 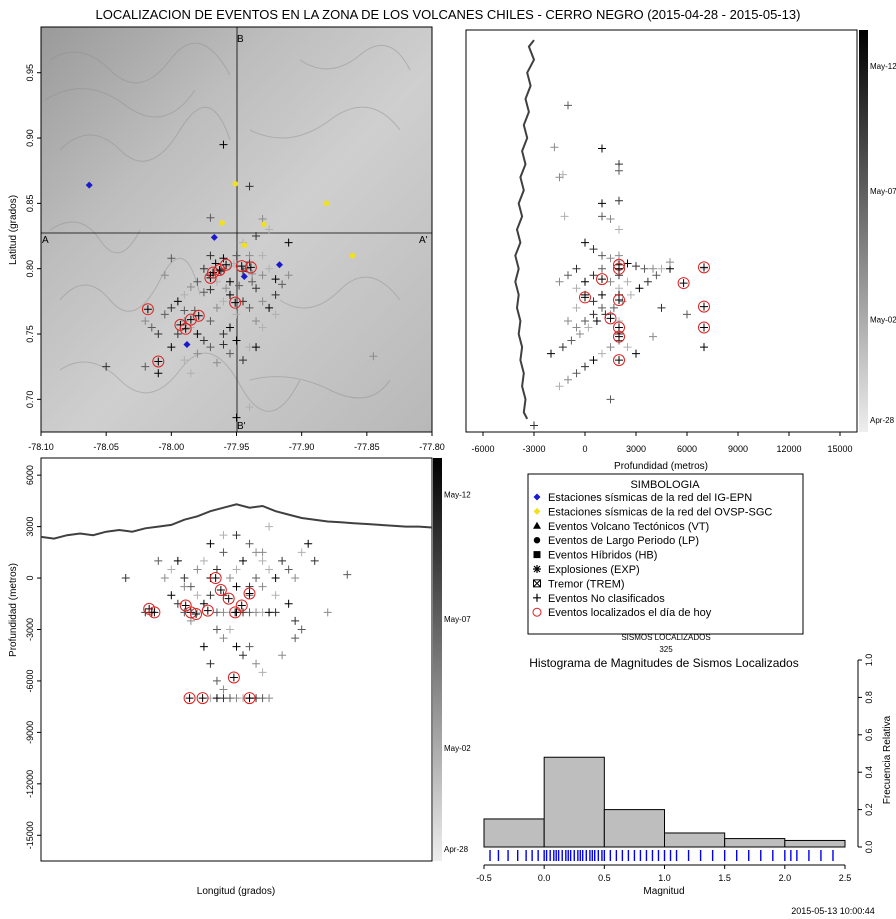 I want to click on legend-label: Eventos localizados el día de hoy, so click(x=630, y=613).